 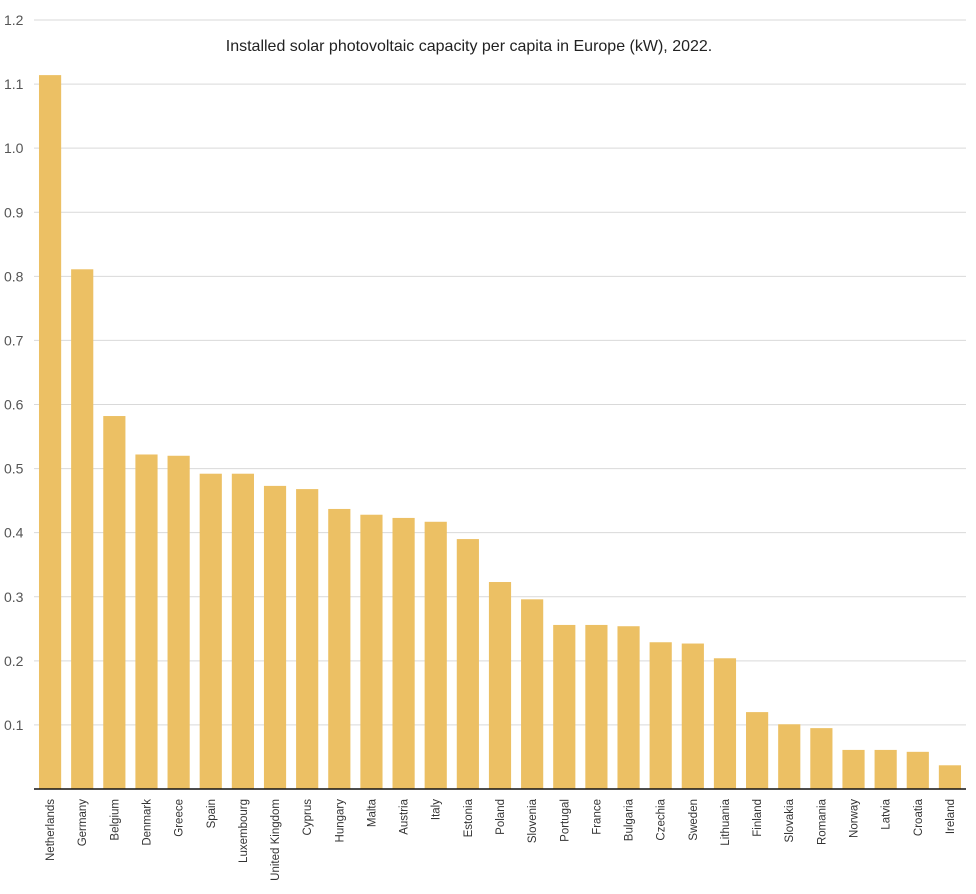 What do you see at coordinates (435, 655) in the screenshot?
I see `bar-italy` at bounding box center [435, 655].